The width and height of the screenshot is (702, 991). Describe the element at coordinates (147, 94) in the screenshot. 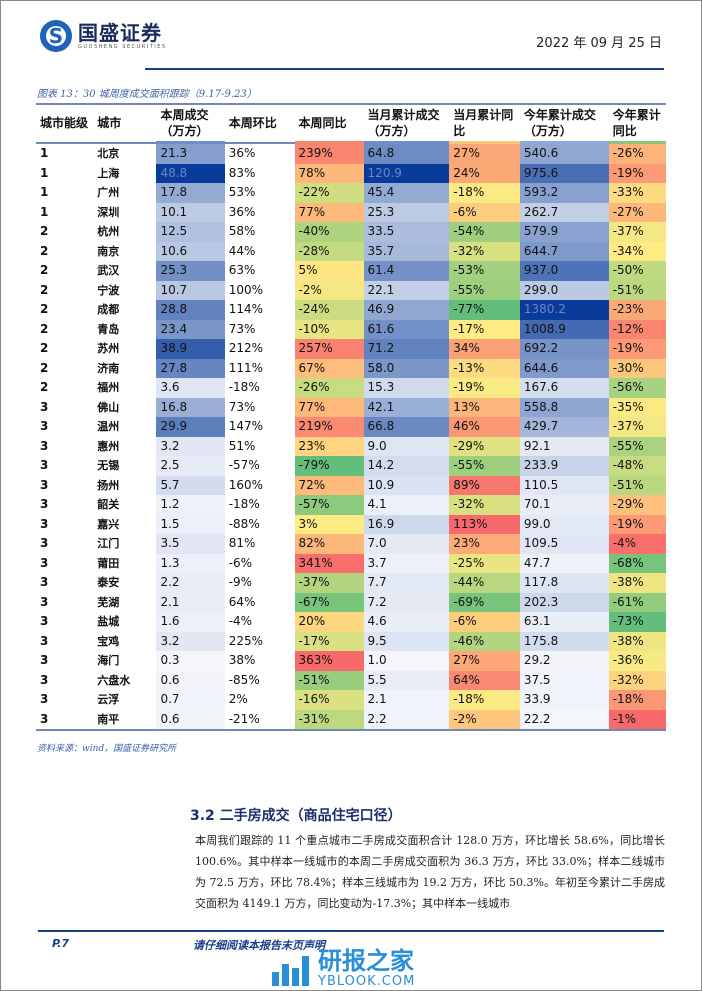

I see `figure-caption: 图表 13：30 城周度成交面积跟踪（9.17-9.23）` at that location.